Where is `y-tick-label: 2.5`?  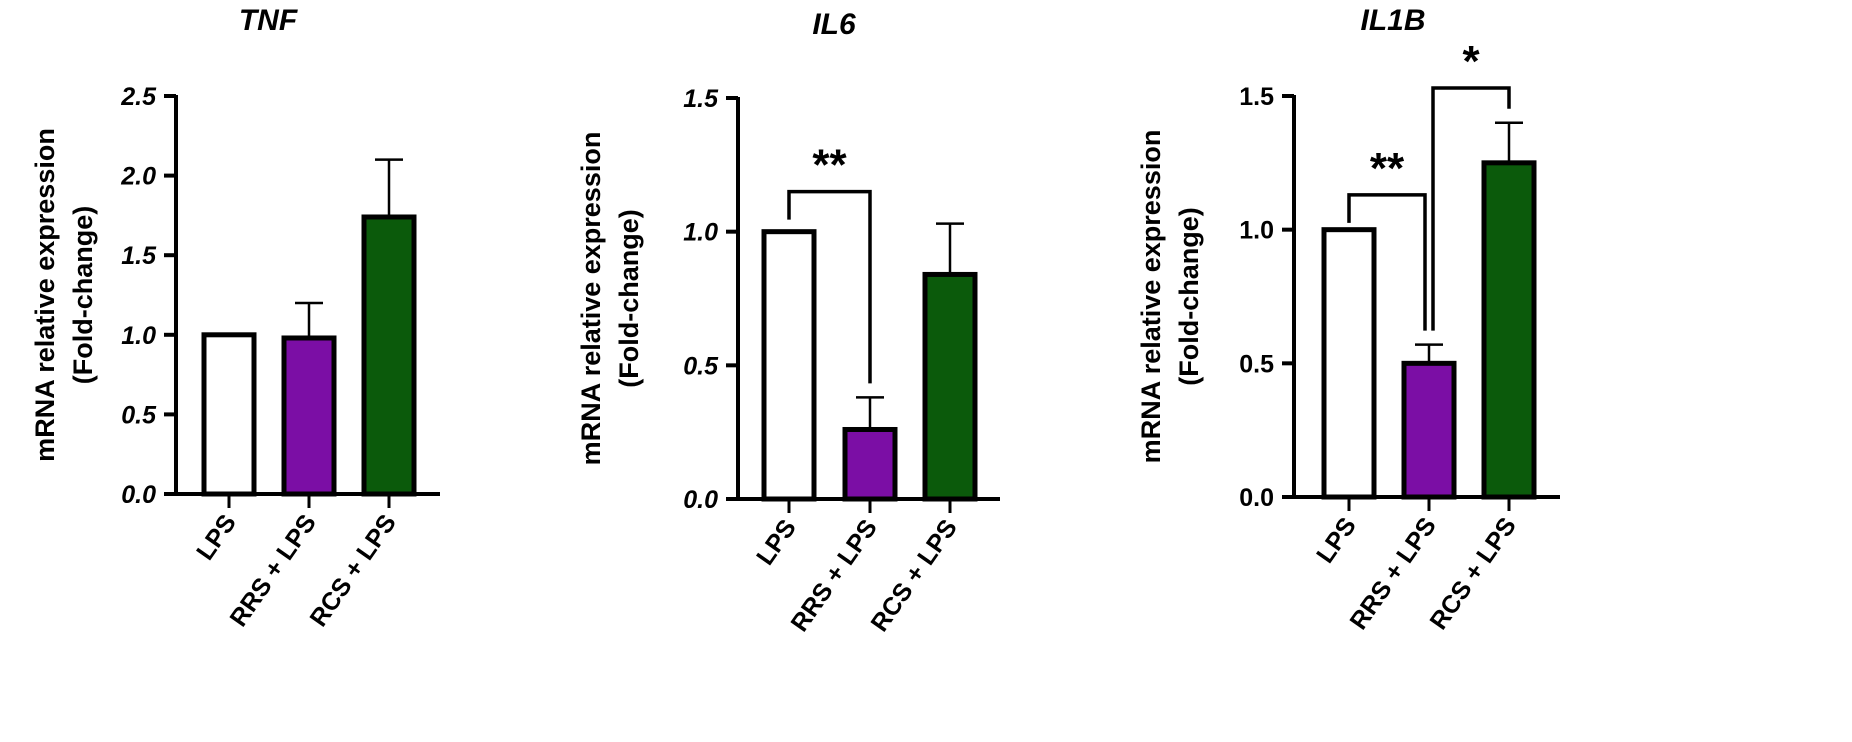
y-tick-label: 2.5 is located at coordinates (138, 97).